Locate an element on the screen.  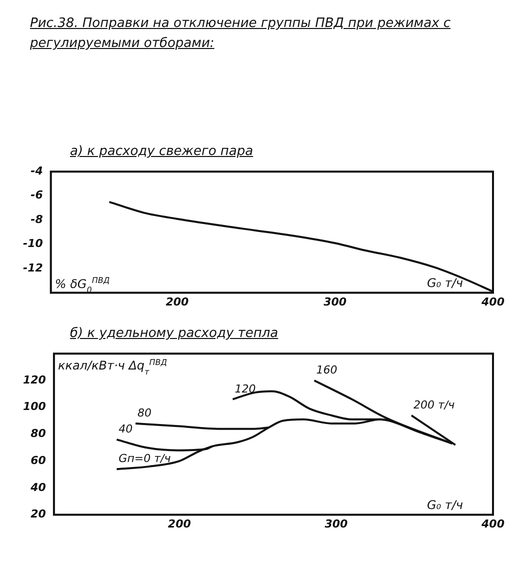
series-label: 160 is located at coordinates (327, 369).